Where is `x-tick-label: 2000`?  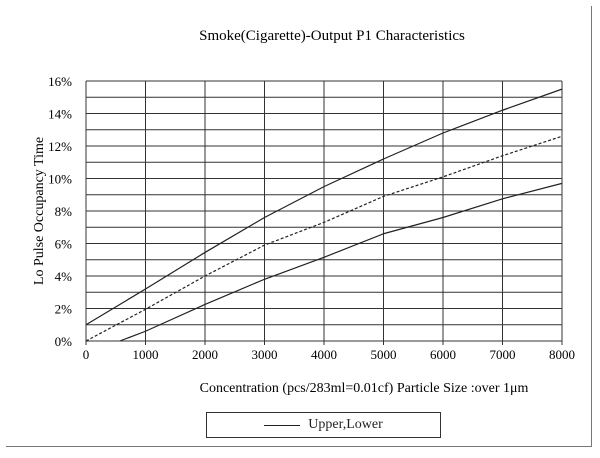
x-tick-label: 2000 is located at coordinates (205, 354).